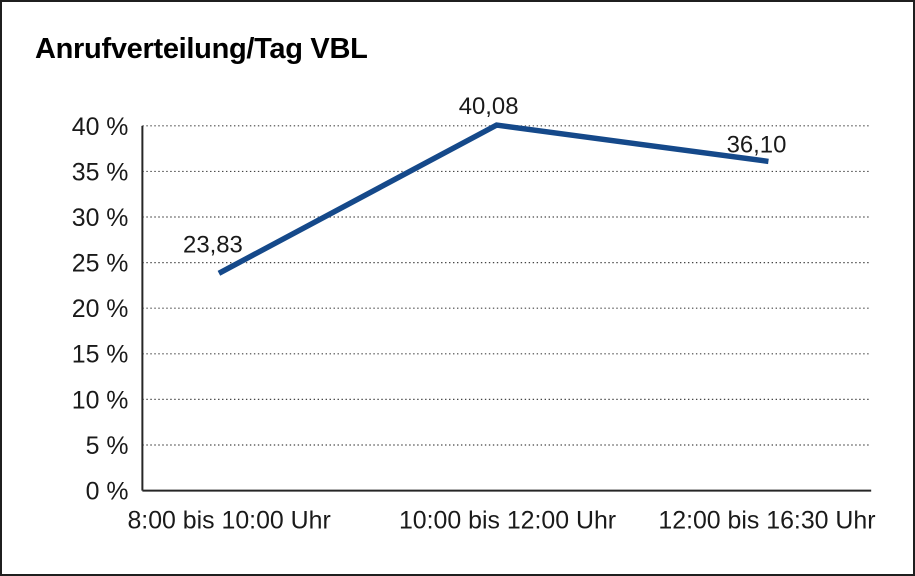 The height and width of the screenshot is (576, 915). Describe the element at coordinates (100, 400) in the screenshot. I see `y-tick-label: 10 %` at that location.